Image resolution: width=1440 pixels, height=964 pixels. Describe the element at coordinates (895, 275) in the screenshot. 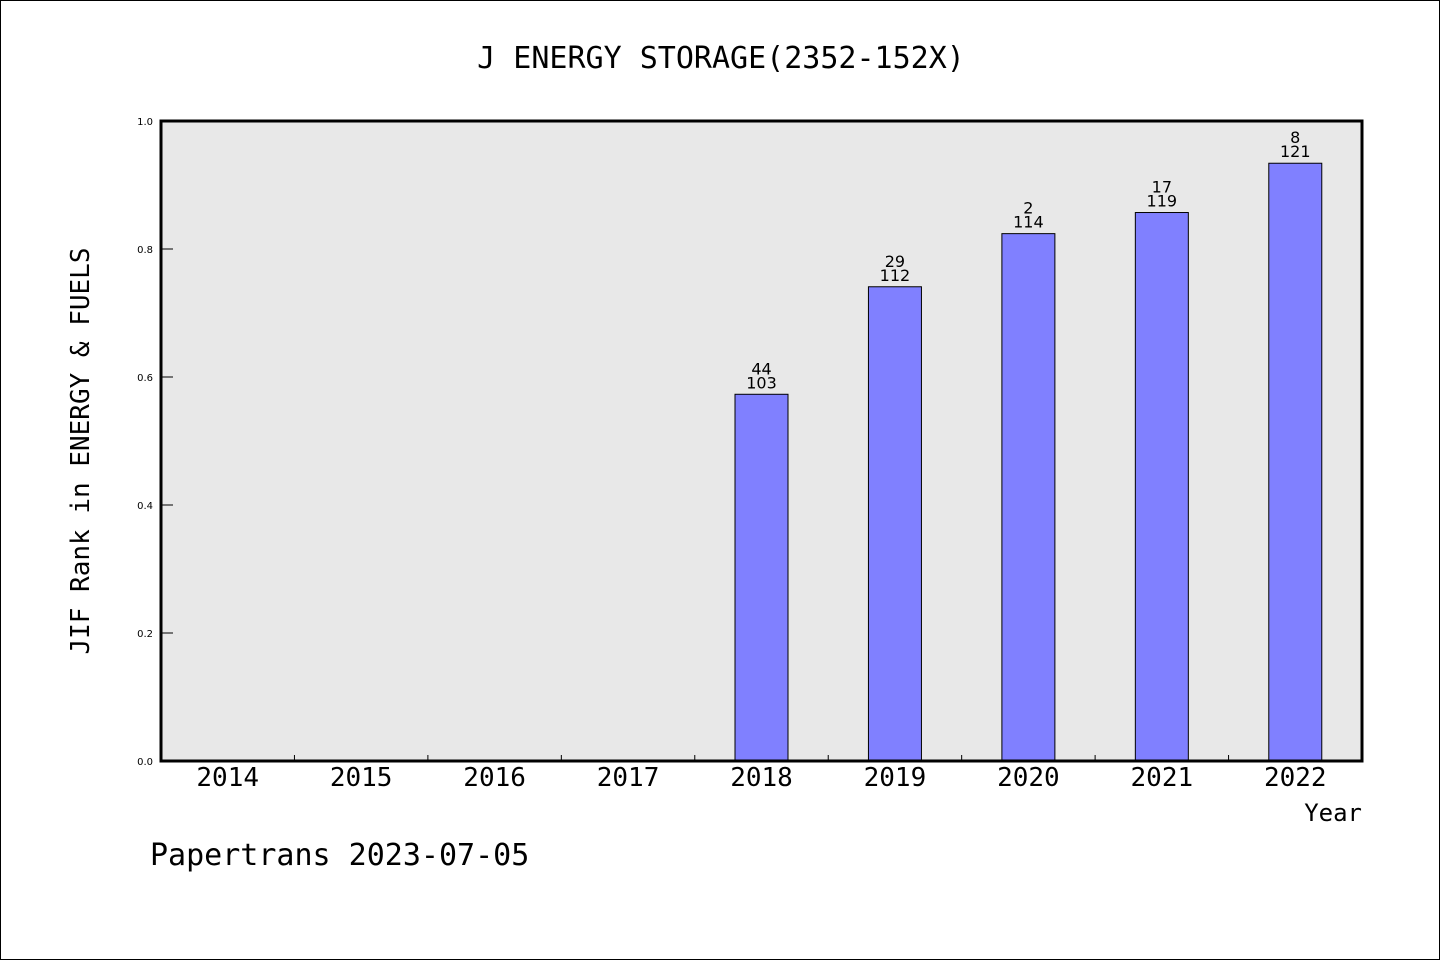

I see `bar-total-label: 112` at that location.